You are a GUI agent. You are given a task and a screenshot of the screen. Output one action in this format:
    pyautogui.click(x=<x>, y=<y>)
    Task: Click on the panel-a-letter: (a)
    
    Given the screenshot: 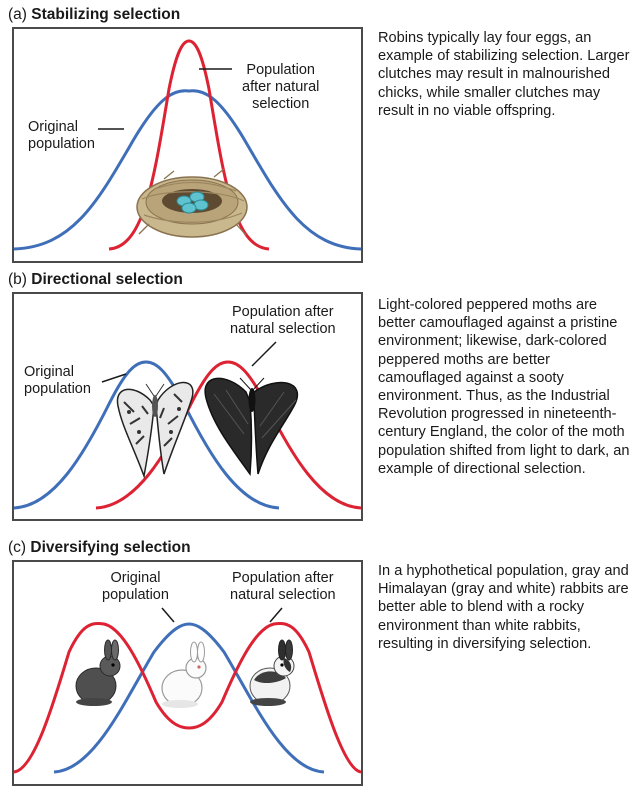 What is the action you would take?
    pyautogui.click(x=20, y=14)
    